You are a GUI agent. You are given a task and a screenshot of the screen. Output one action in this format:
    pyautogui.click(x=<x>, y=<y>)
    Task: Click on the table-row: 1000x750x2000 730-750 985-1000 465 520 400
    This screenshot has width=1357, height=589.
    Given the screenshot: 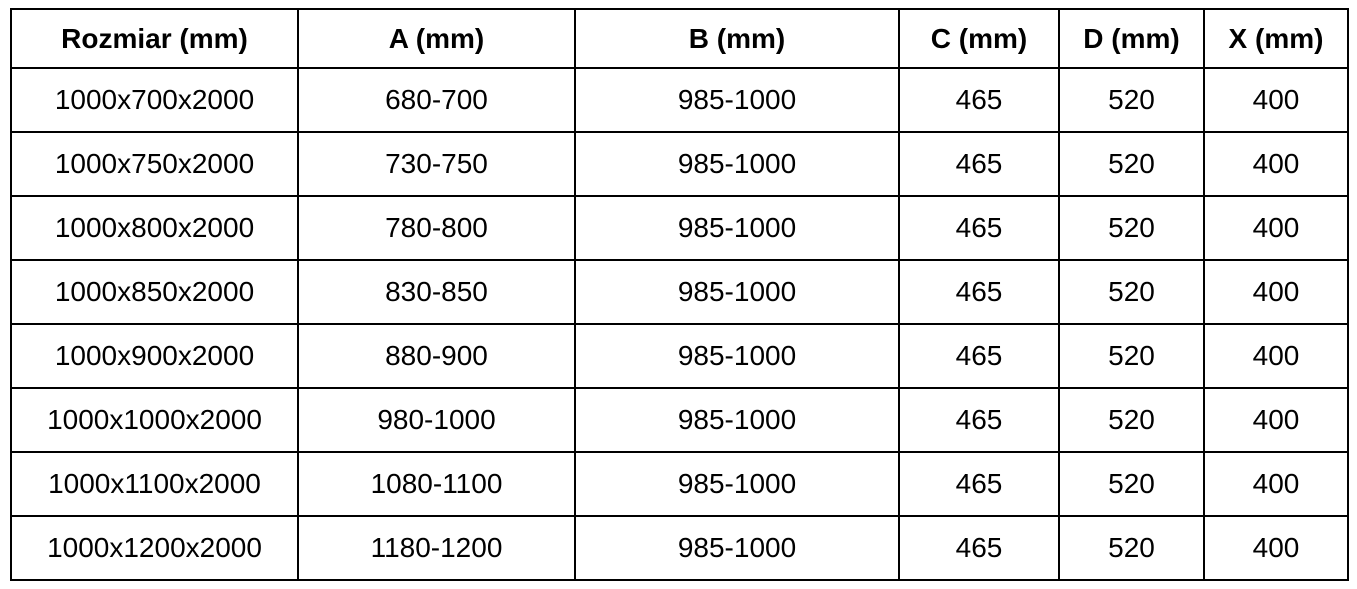 What is the action you would take?
    pyautogui.click(x=679, y=164)
    